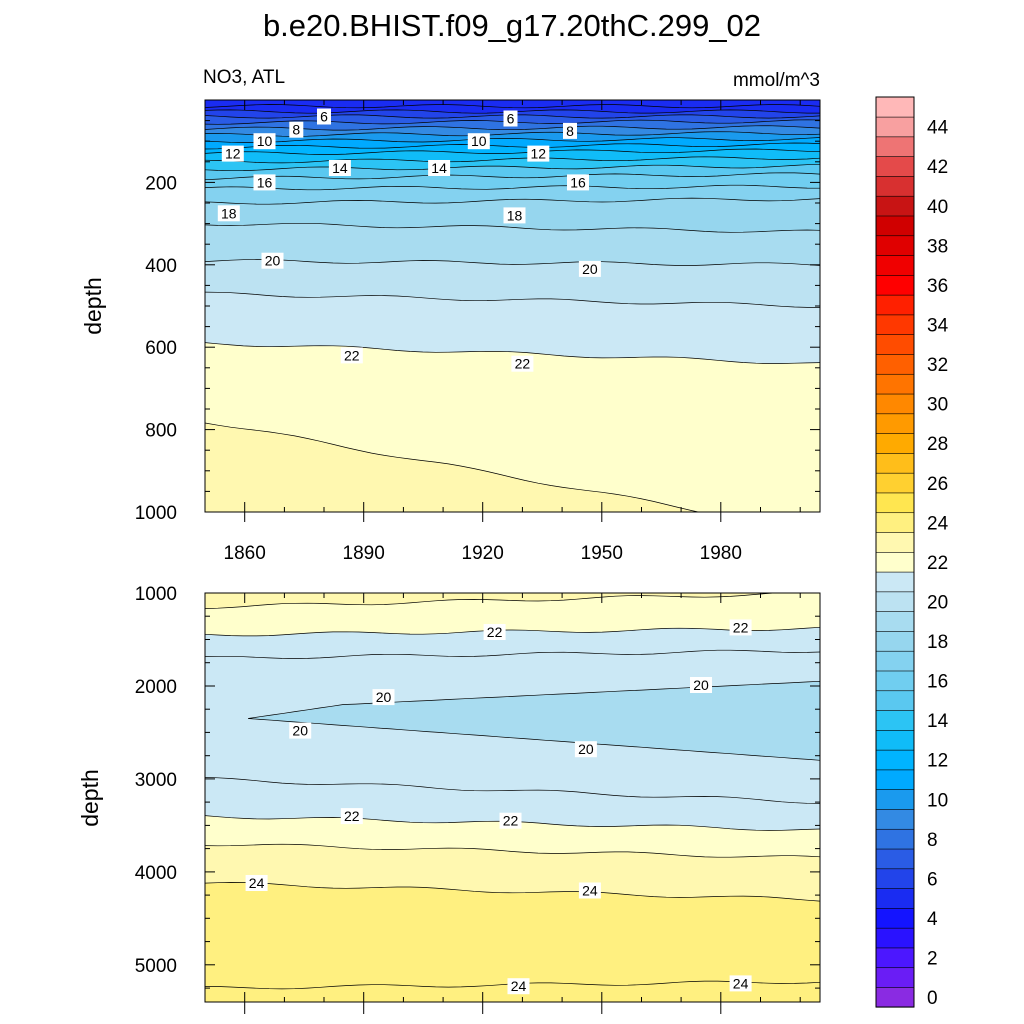  Describe the element at coordinates (156, 687) in the screenshot. I see `y-tick-label: 2000` at that location.